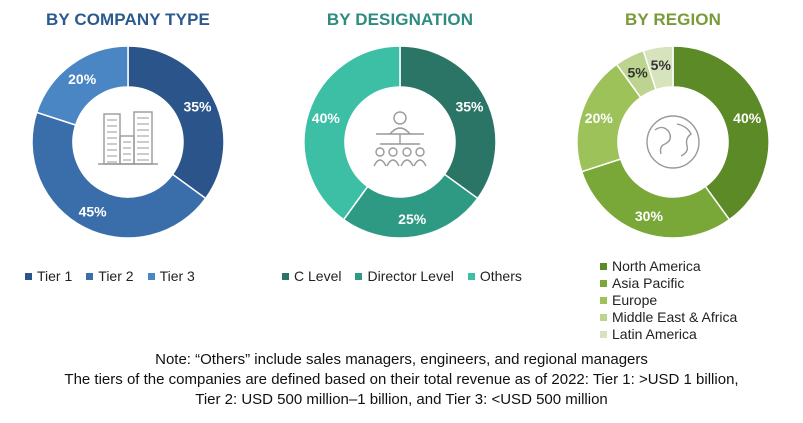  Describe the element at coordinates (318, 276) in the screenshot. I see `legend-label: C Level` at that location.